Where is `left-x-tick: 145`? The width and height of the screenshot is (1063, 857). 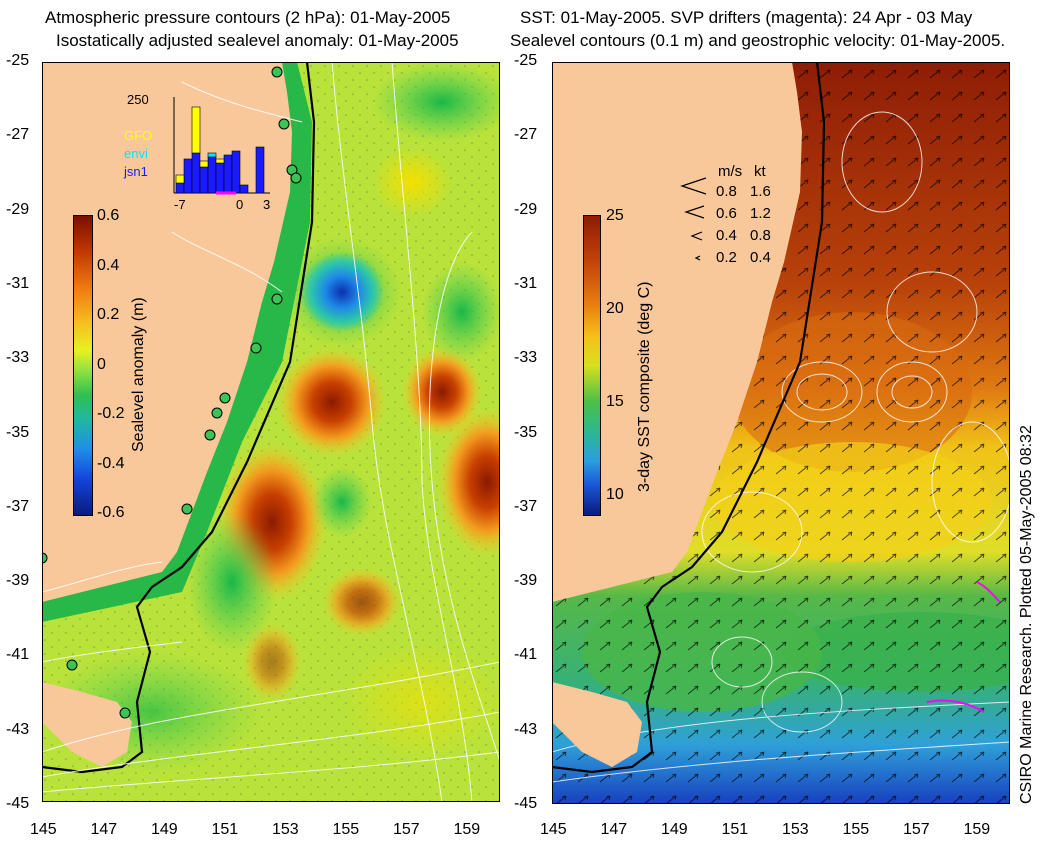
left-x-tick: 145 is located at coordinates (43, 829).